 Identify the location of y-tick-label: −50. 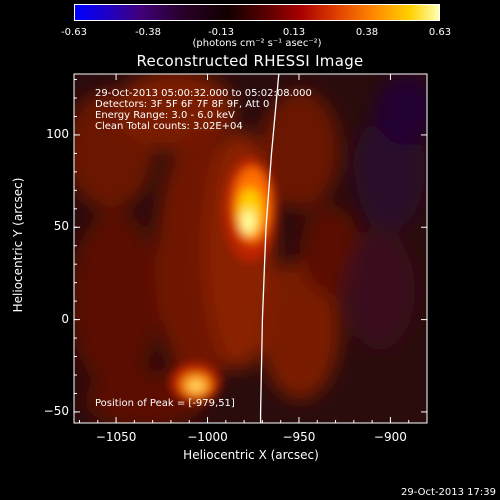
(56, 410).